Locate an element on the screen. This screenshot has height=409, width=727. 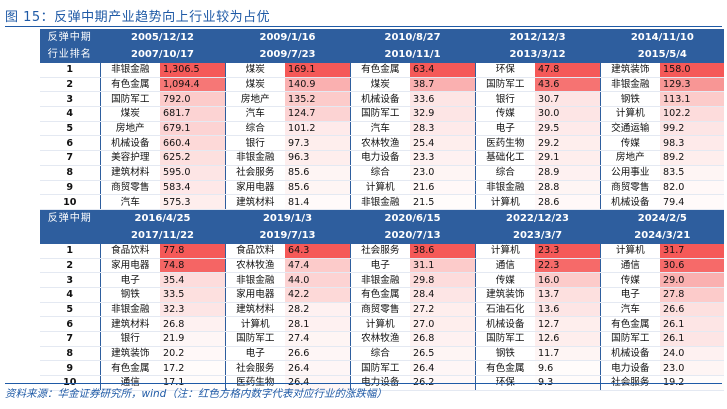
return-value-cell: 158.0 is located at coordinates (692, 70).